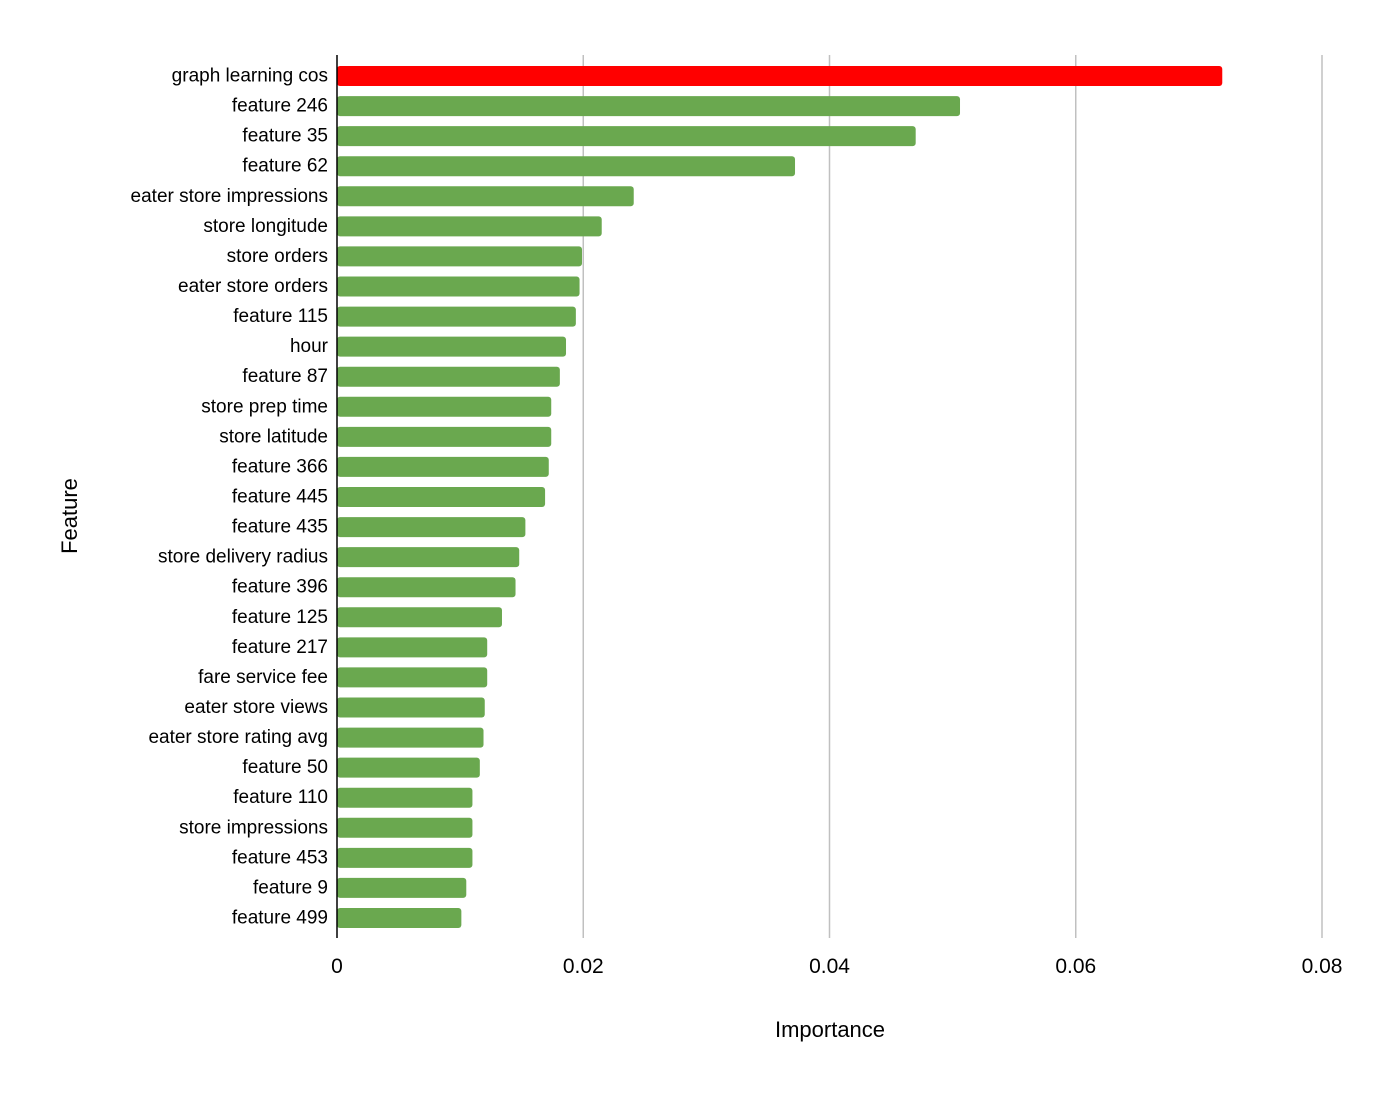 The height and width of the screenshot is (1098, 1378). Describe the element at coordinates (458, 286) in the screenshot. I see `bar-eater-store-orders` at that location.